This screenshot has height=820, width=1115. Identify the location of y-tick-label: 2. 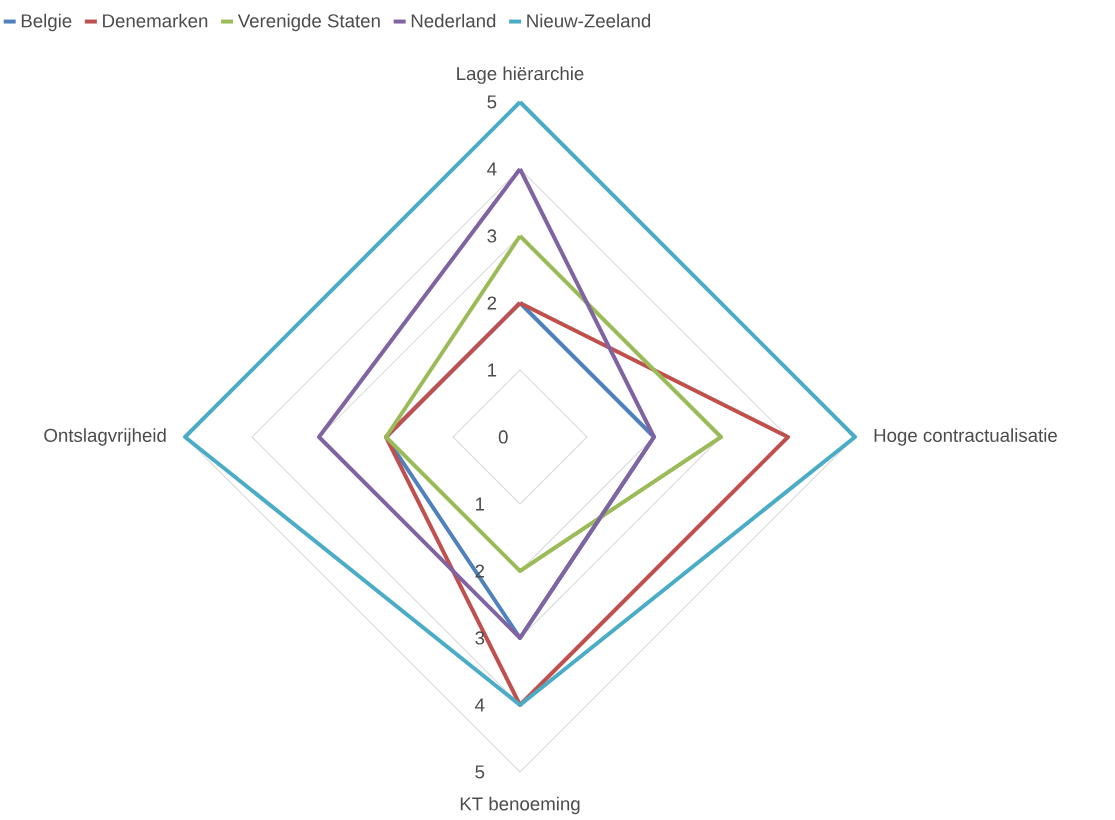
(492, 303).